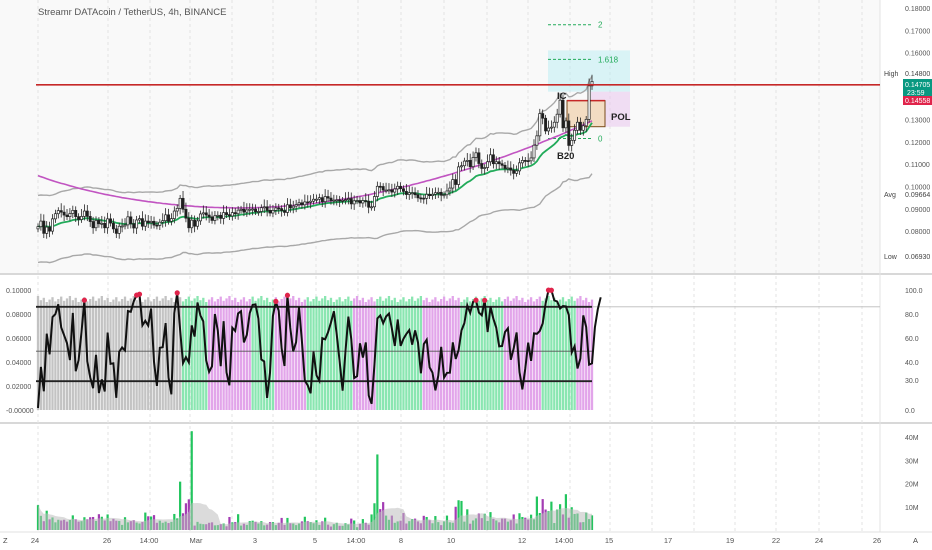 The height and width of the screenshot is (550, 932). I want to click on price-axis, so click(906, 136).